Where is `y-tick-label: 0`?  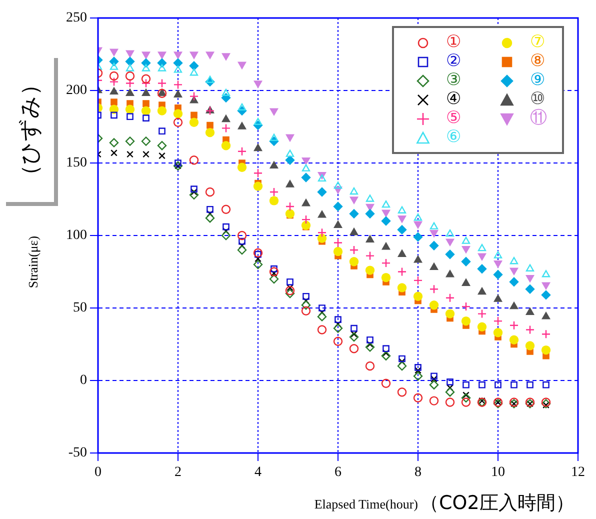 y-tick-label: 0 is located at coordinates (83, 380).